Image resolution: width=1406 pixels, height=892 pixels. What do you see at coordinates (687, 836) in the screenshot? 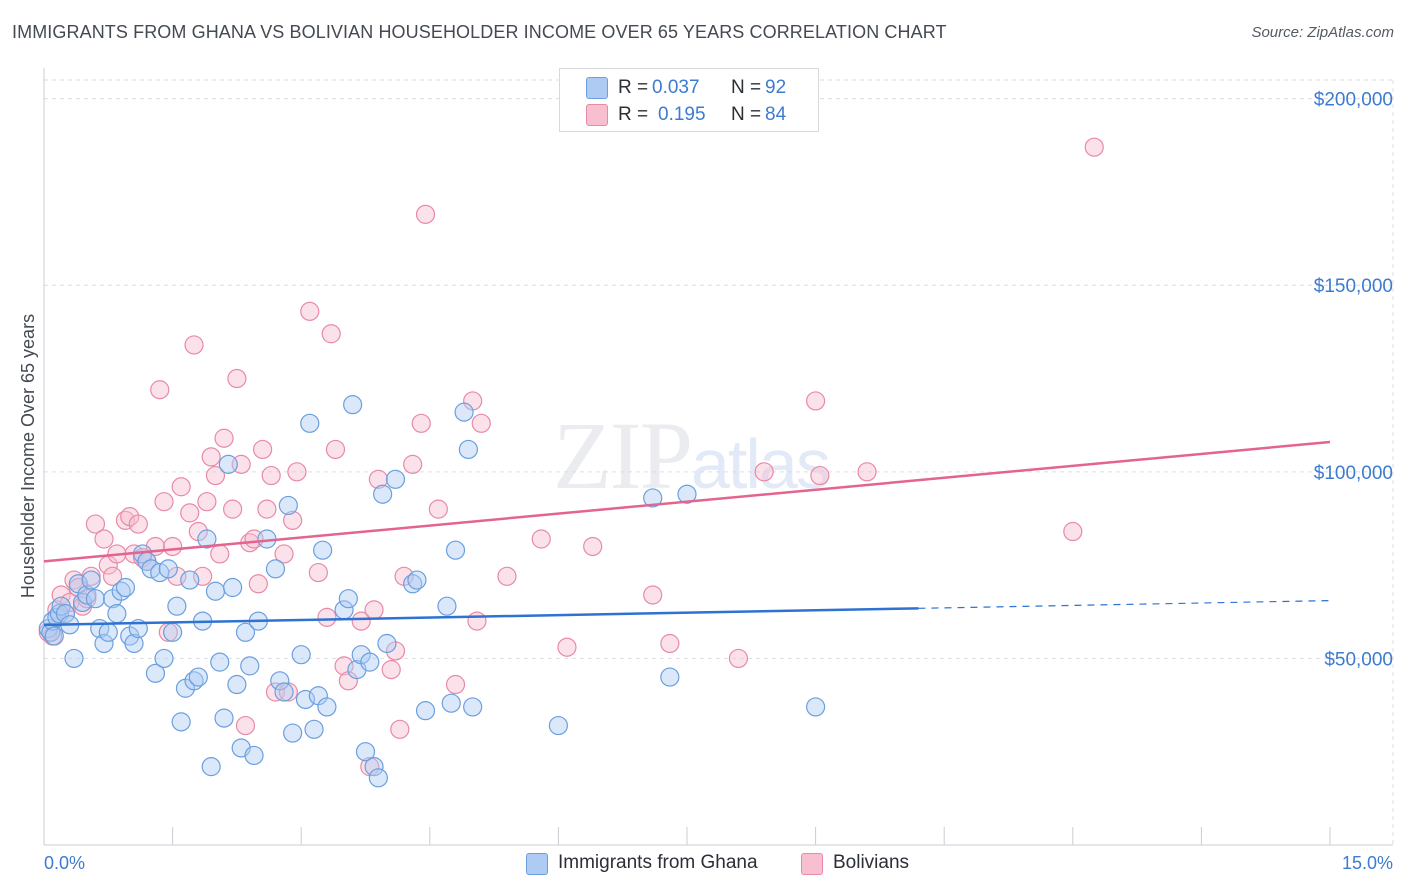
I see `x-ticks` at bounding box center [687, 836].